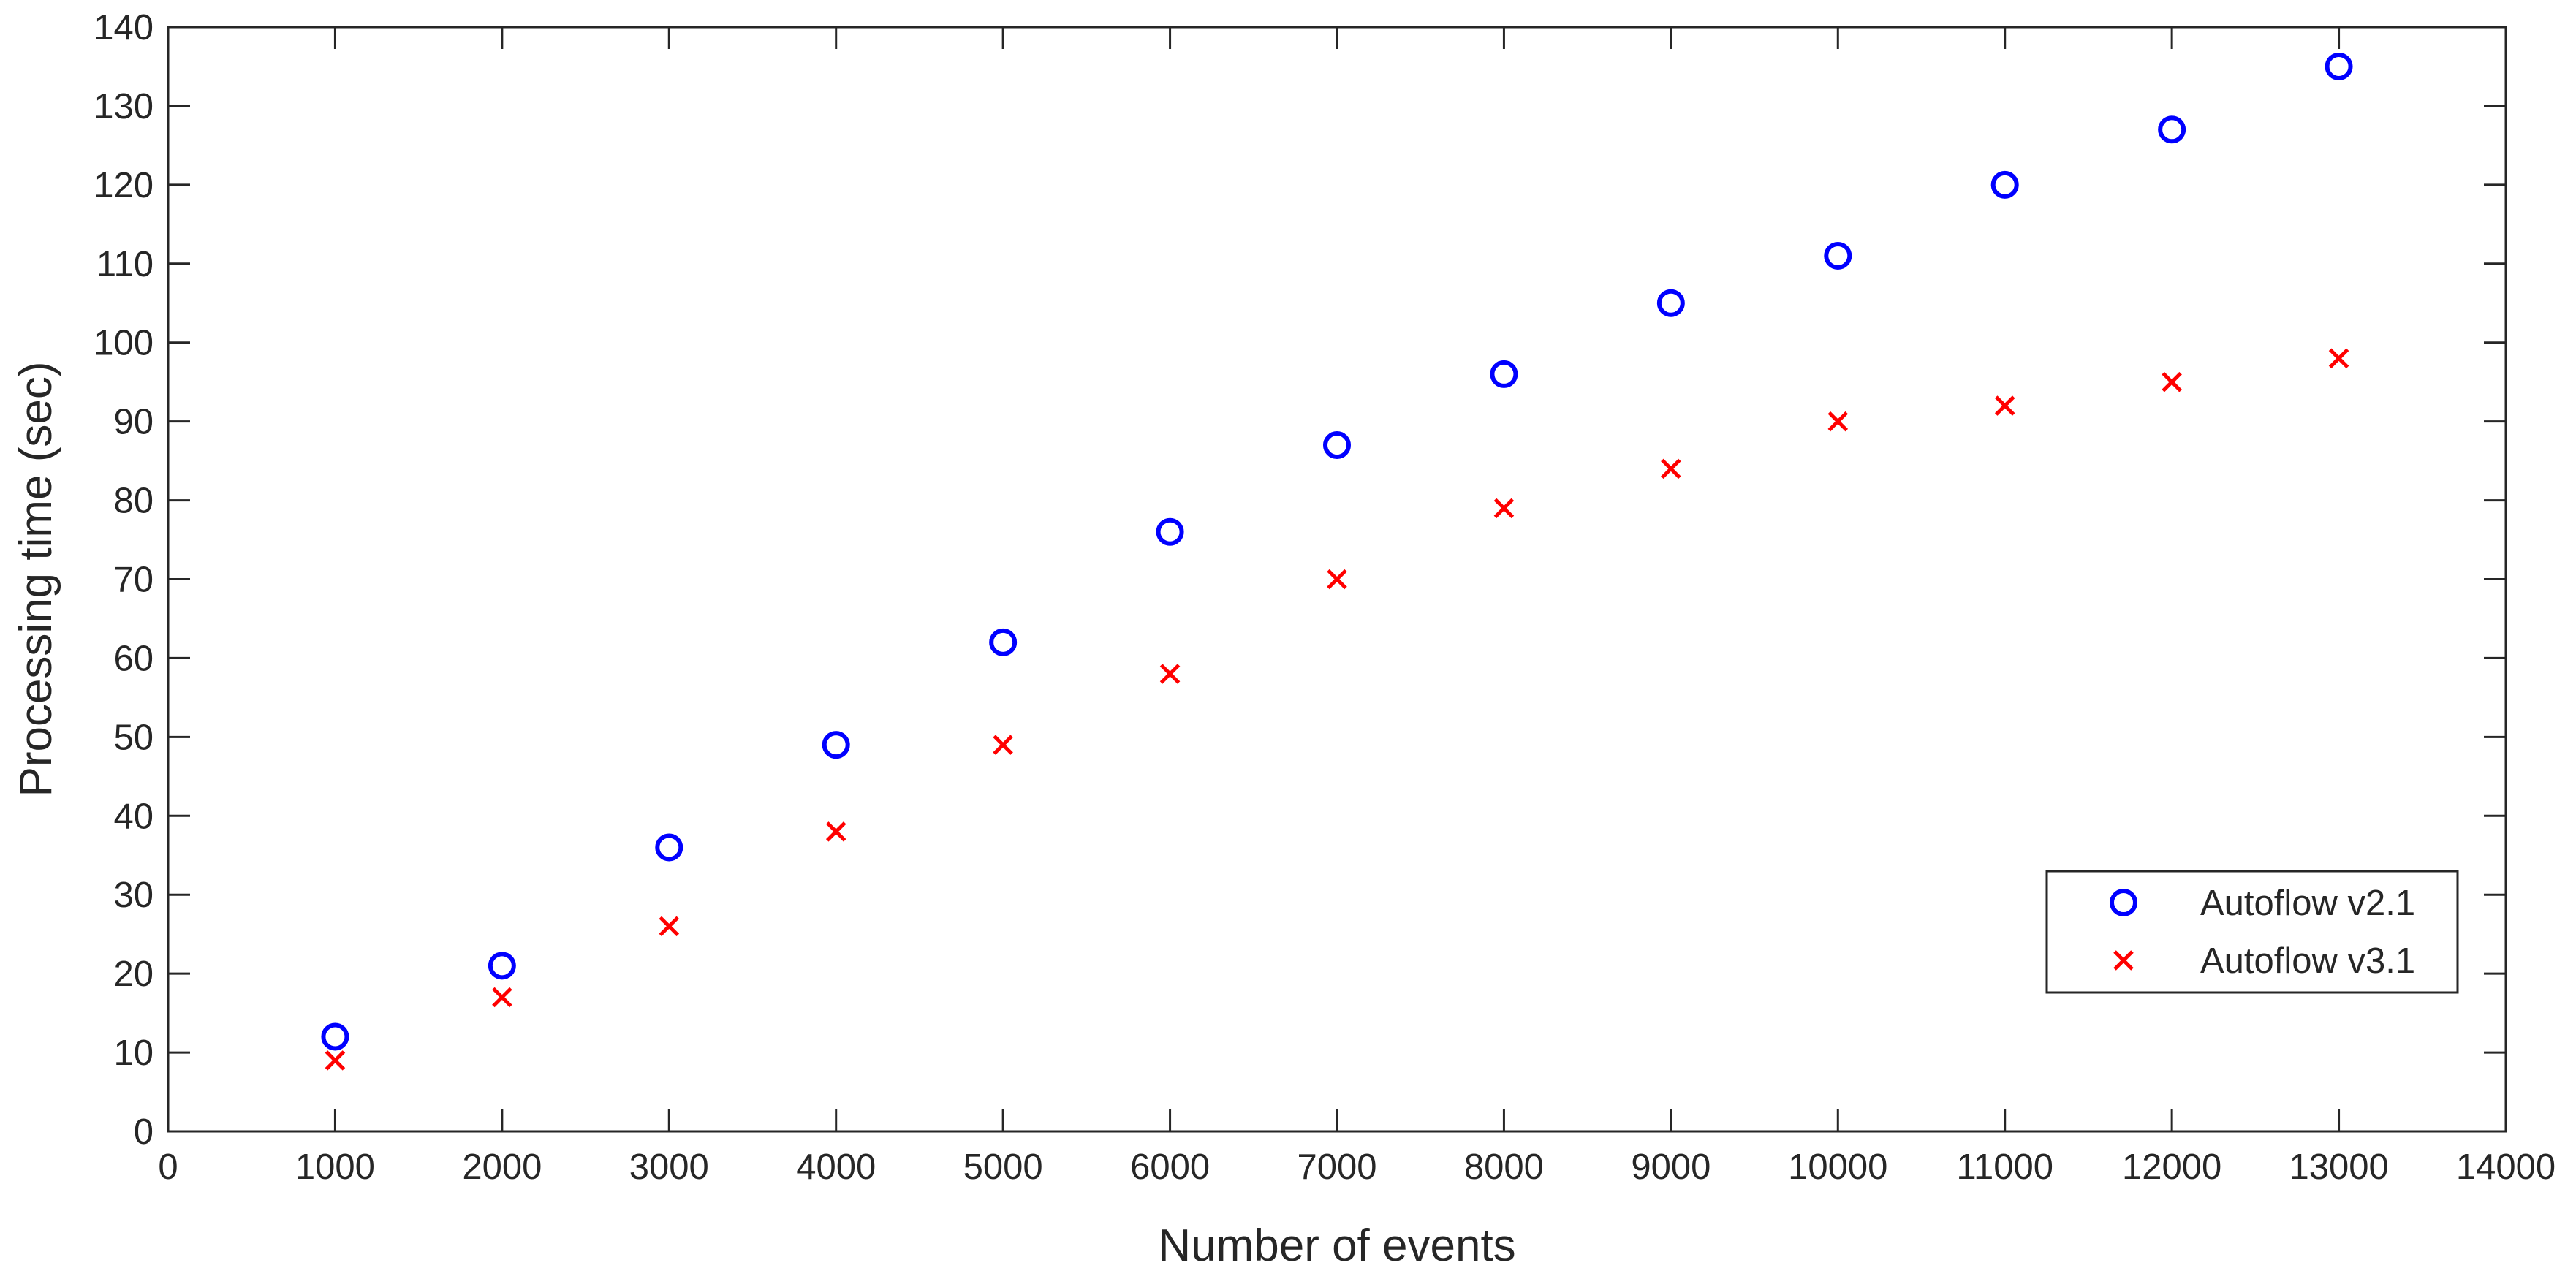 This screenshot has height=1279, width=2576. What do you see at coordinates (2338, 1167) in the screenshot?
I see `x-tick-label: 13000` at bounding box center [2338, 1167].